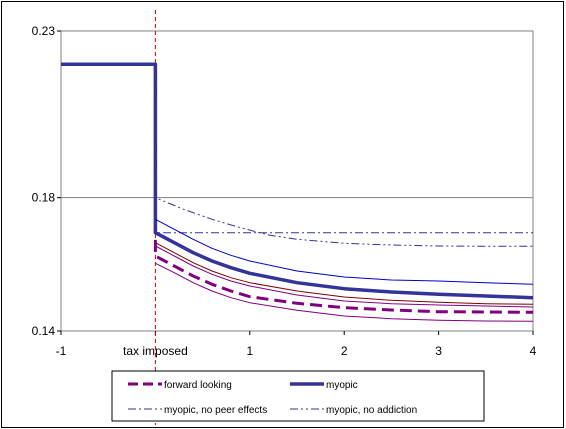 The image size is (566, 429). What do you see at coordinates (438, 351) in the screenshot?
I see `x-tick-label: 3` at bounding box center [438, 351].